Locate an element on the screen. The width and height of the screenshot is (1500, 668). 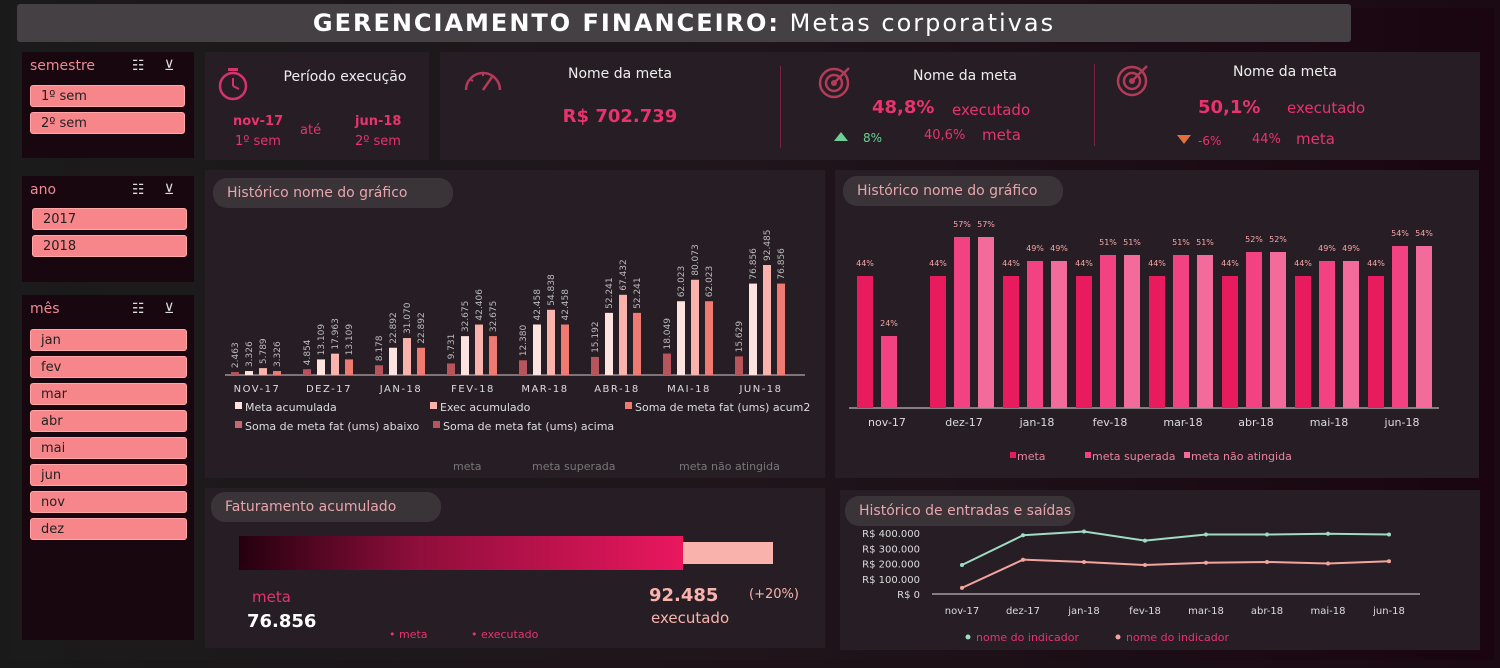
faturamento-meta-bar is located at coordinates (461, 553).